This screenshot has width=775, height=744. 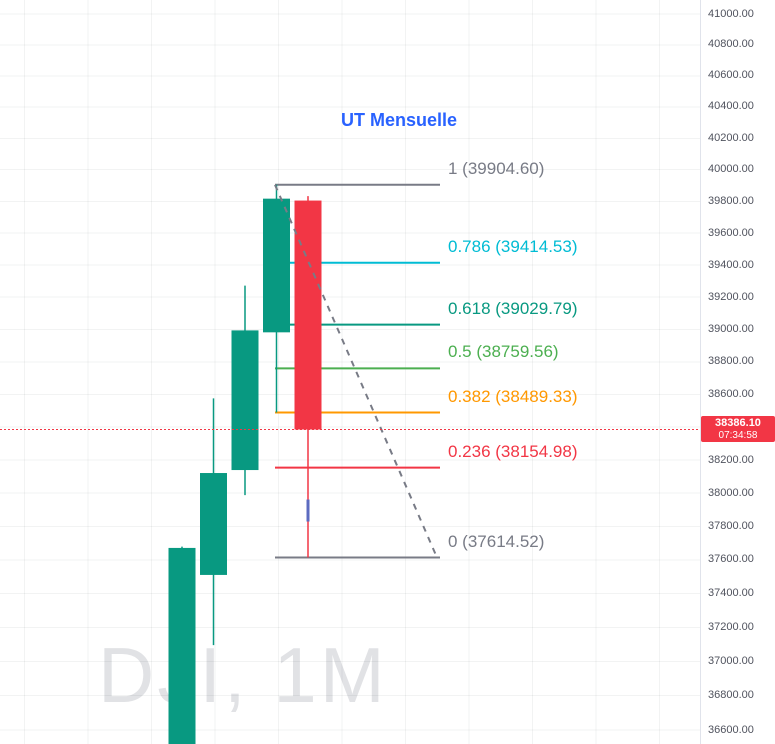 What do you see at coordinates (731, 106) in the screenshot?
I see `price-tick-label: 40400.00` at bounding box center [731, 106].